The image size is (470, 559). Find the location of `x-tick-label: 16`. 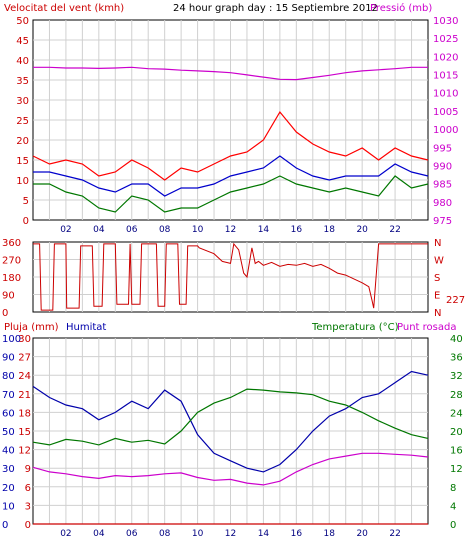

x-tick-label: 16 is located at coordinates (297, 230).